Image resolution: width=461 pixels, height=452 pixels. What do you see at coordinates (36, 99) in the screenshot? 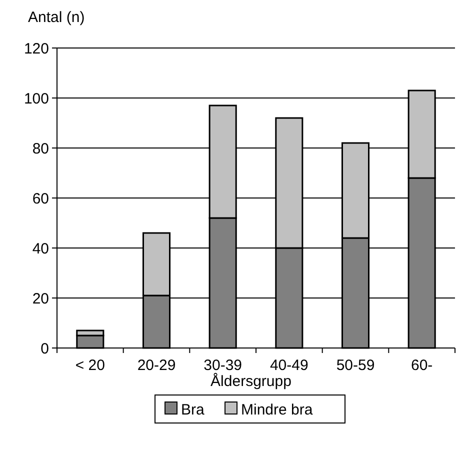
I see `y-tick-label: 100` at bounding box center [36, 99].